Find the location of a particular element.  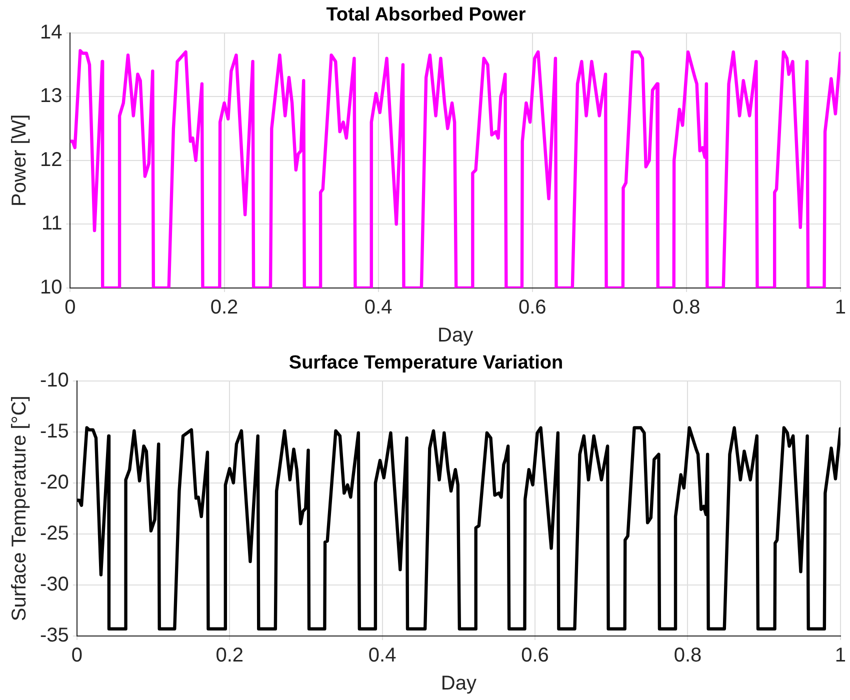

y-tick-label: 14 is located at coordinates (51, 32).